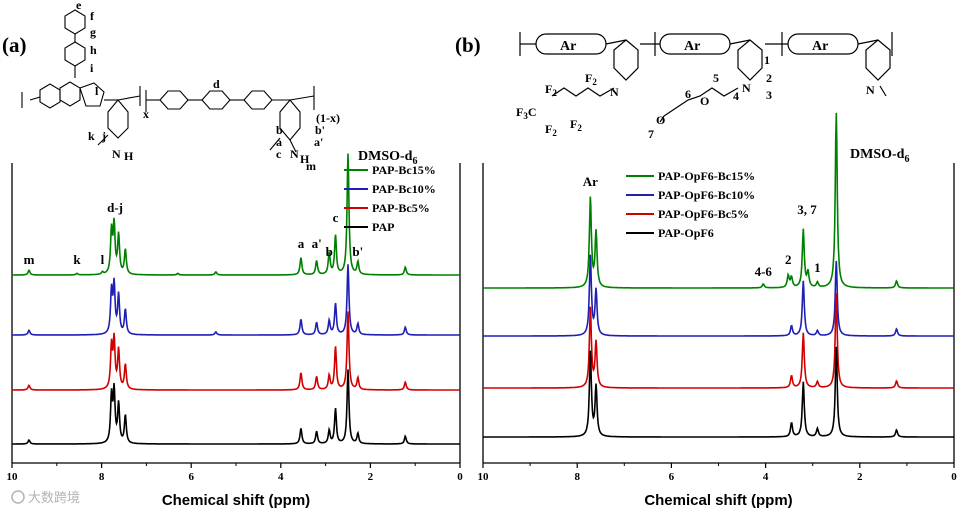 The width and height of the screenshot is (959, 515). What do you see at coordinates (706, 176) in the screenshot?
I see `legend-label: PAP-OpF6-Bc15%` at bounding box center [706, 176].